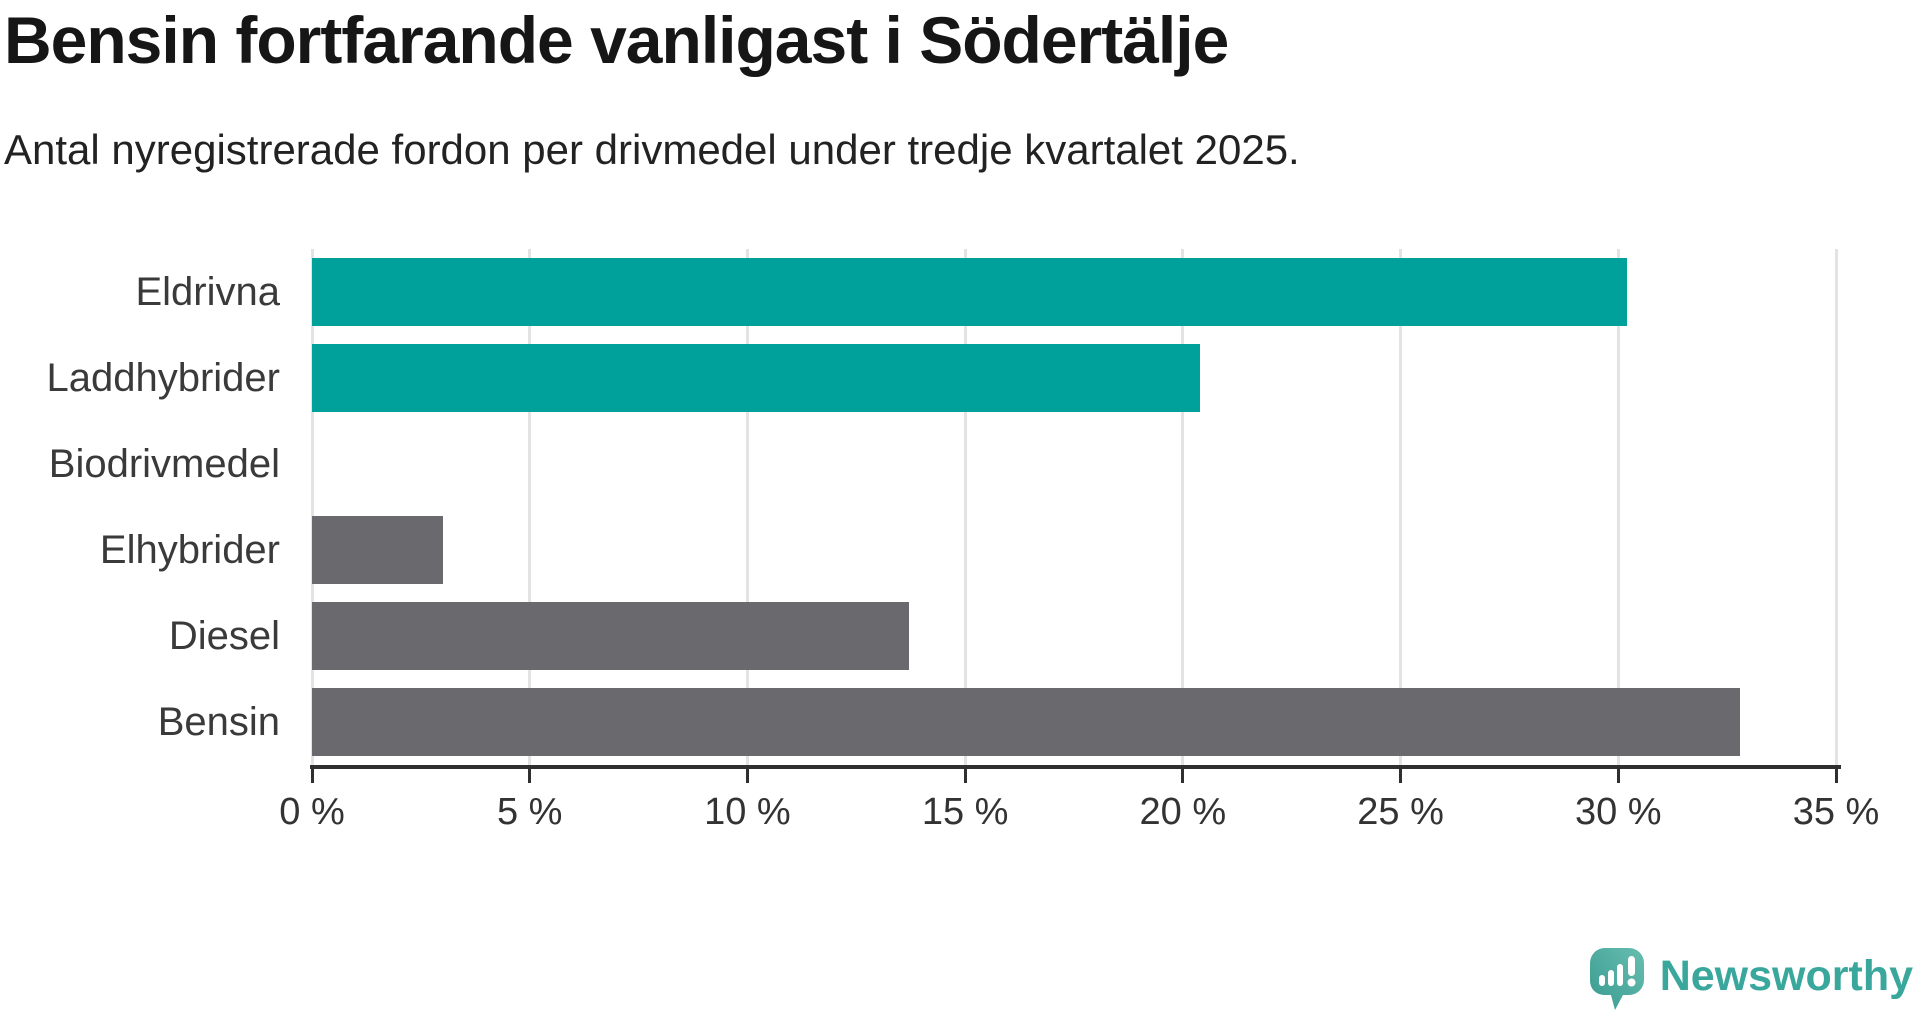  What do you see at coordinates (218, 722) in the screenshot?
I see `category-label: Bensin` at bounding box center [218, 722].